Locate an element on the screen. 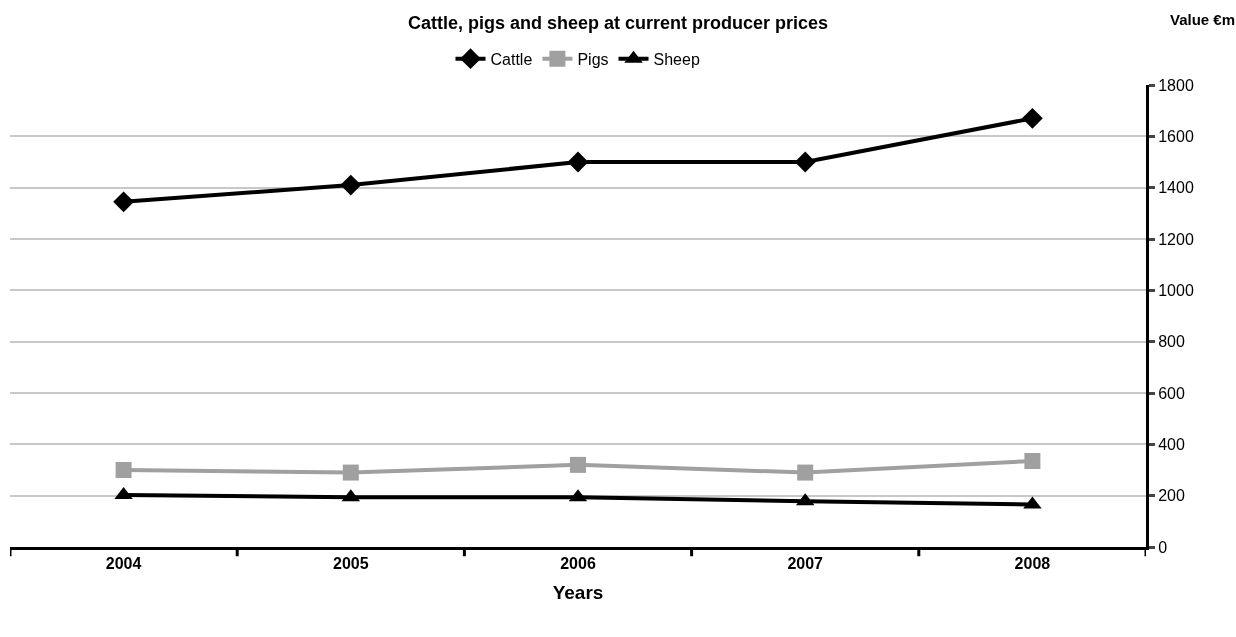  y-tick-label: 800 is located at coordinates (1171, 342).